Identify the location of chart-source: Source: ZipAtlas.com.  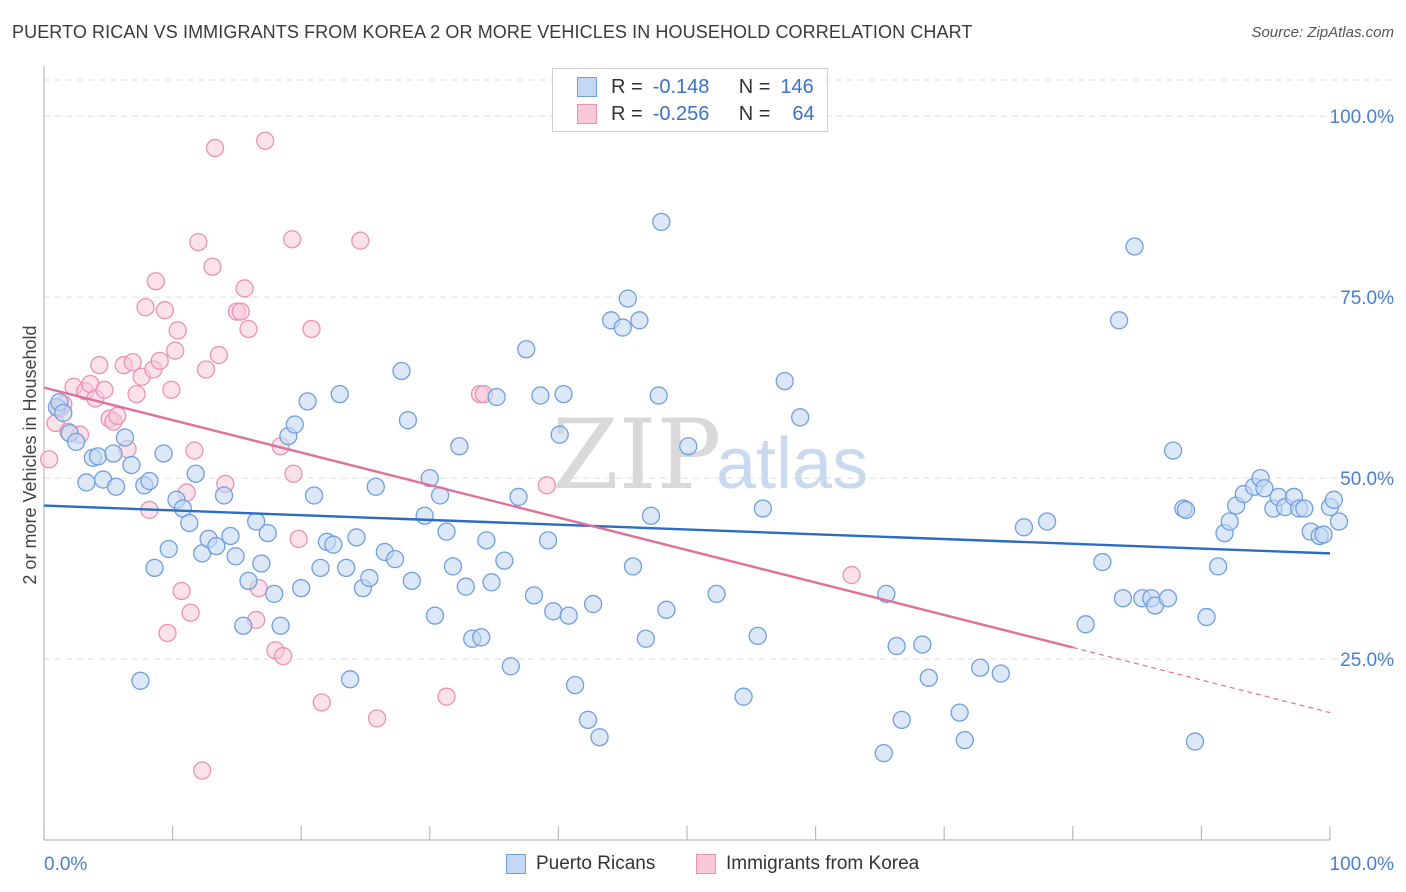
(1322, 32).